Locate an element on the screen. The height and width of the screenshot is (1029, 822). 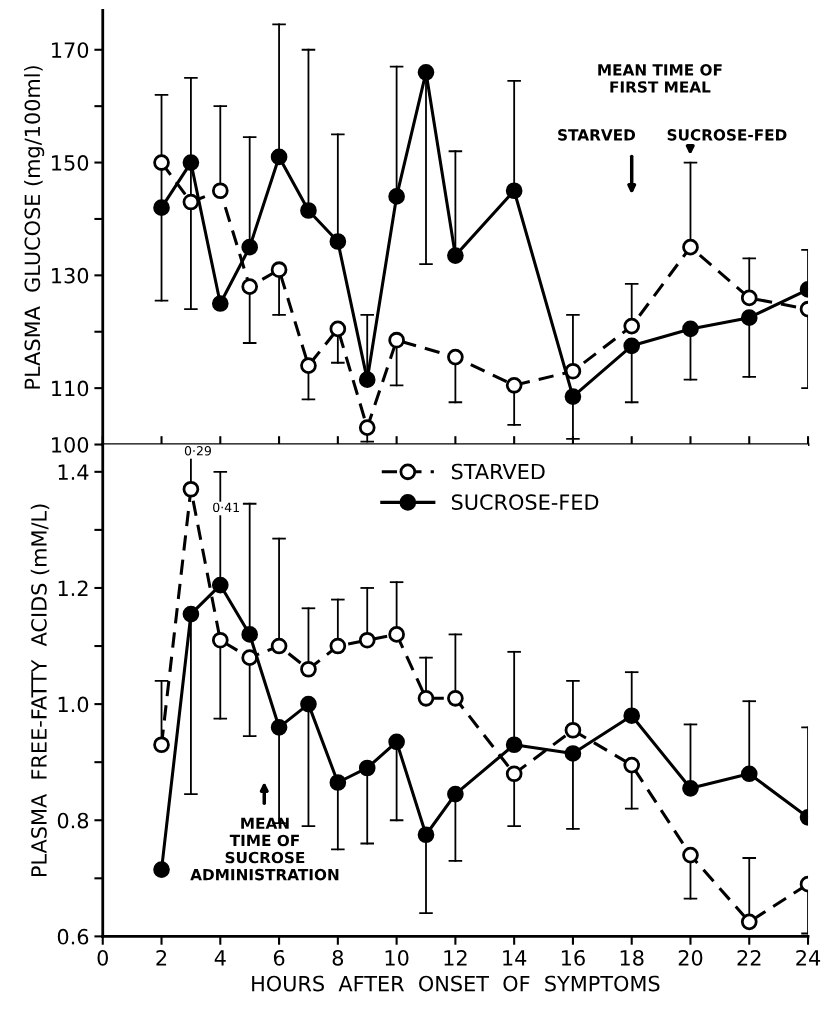
annotation: 0·29 is located at coordinates (197, 451).